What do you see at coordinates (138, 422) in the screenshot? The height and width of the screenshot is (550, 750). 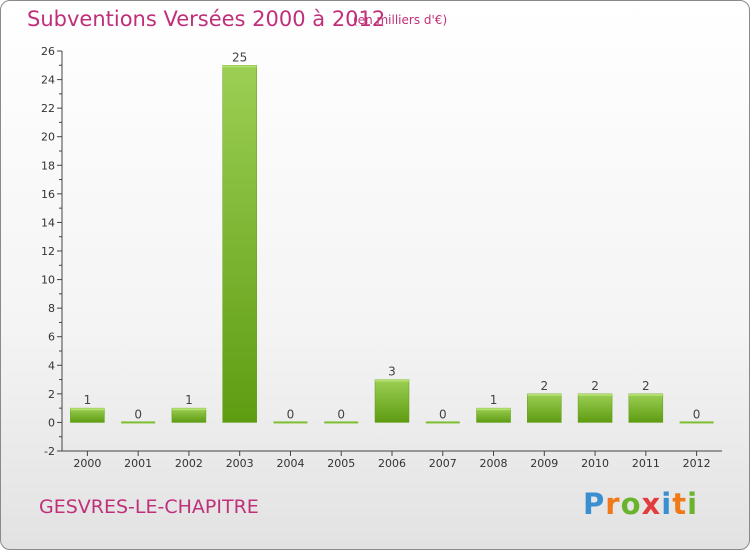 I see `bar-2001` at bounding box center [138, 422].